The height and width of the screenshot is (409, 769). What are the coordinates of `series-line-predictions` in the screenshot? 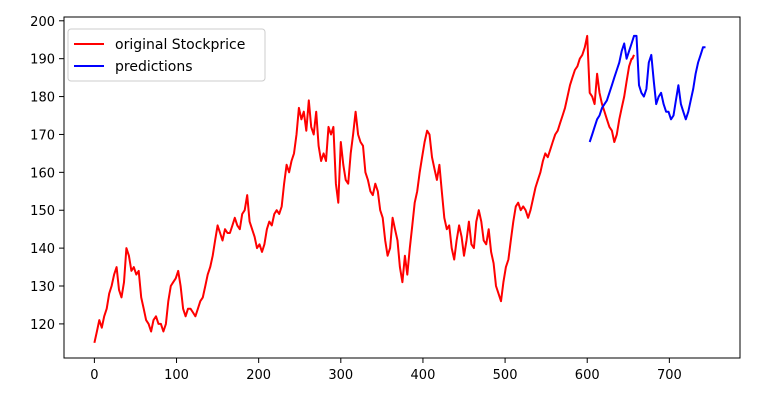 It's located at (647, 88).